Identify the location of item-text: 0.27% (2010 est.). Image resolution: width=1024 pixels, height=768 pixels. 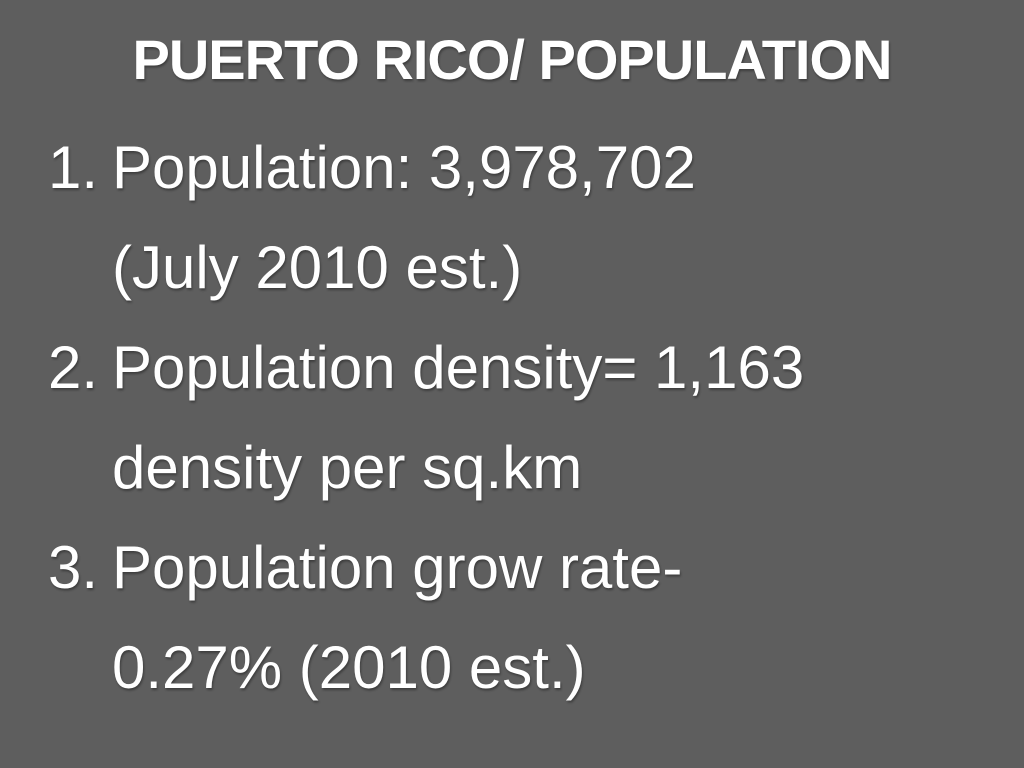
(349, 667).